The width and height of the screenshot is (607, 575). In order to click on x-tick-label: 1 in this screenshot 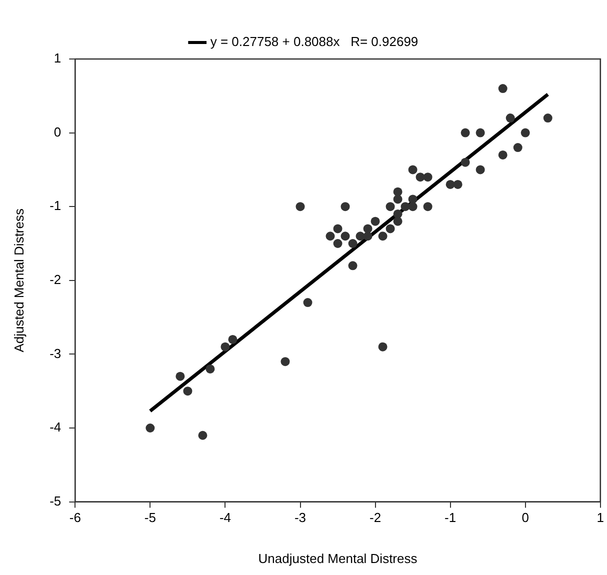, I will do `click(600, 518)`.